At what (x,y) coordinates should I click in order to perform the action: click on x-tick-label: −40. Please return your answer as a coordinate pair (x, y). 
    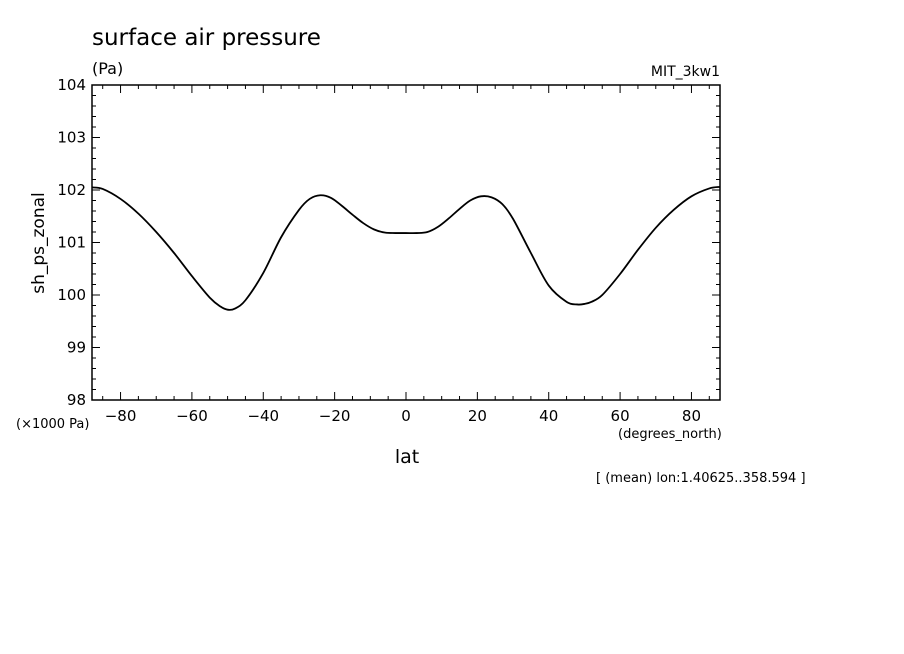
    Looking at the image, I should click on (263, 416).